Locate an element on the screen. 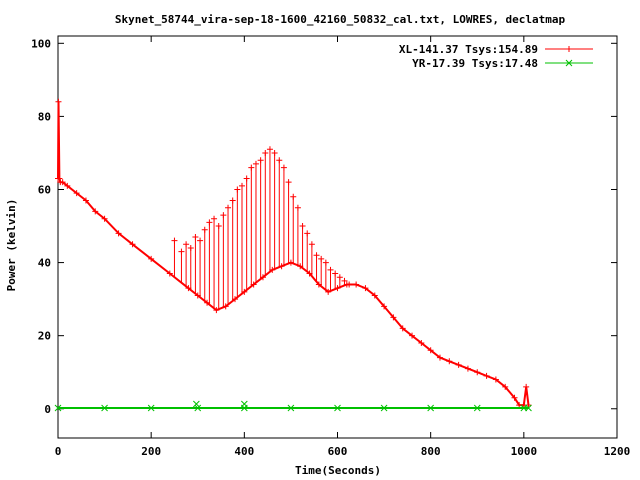 This screenshot has width=640, height=480. y-tick-label: 0 is located at coordinates (47, 409).